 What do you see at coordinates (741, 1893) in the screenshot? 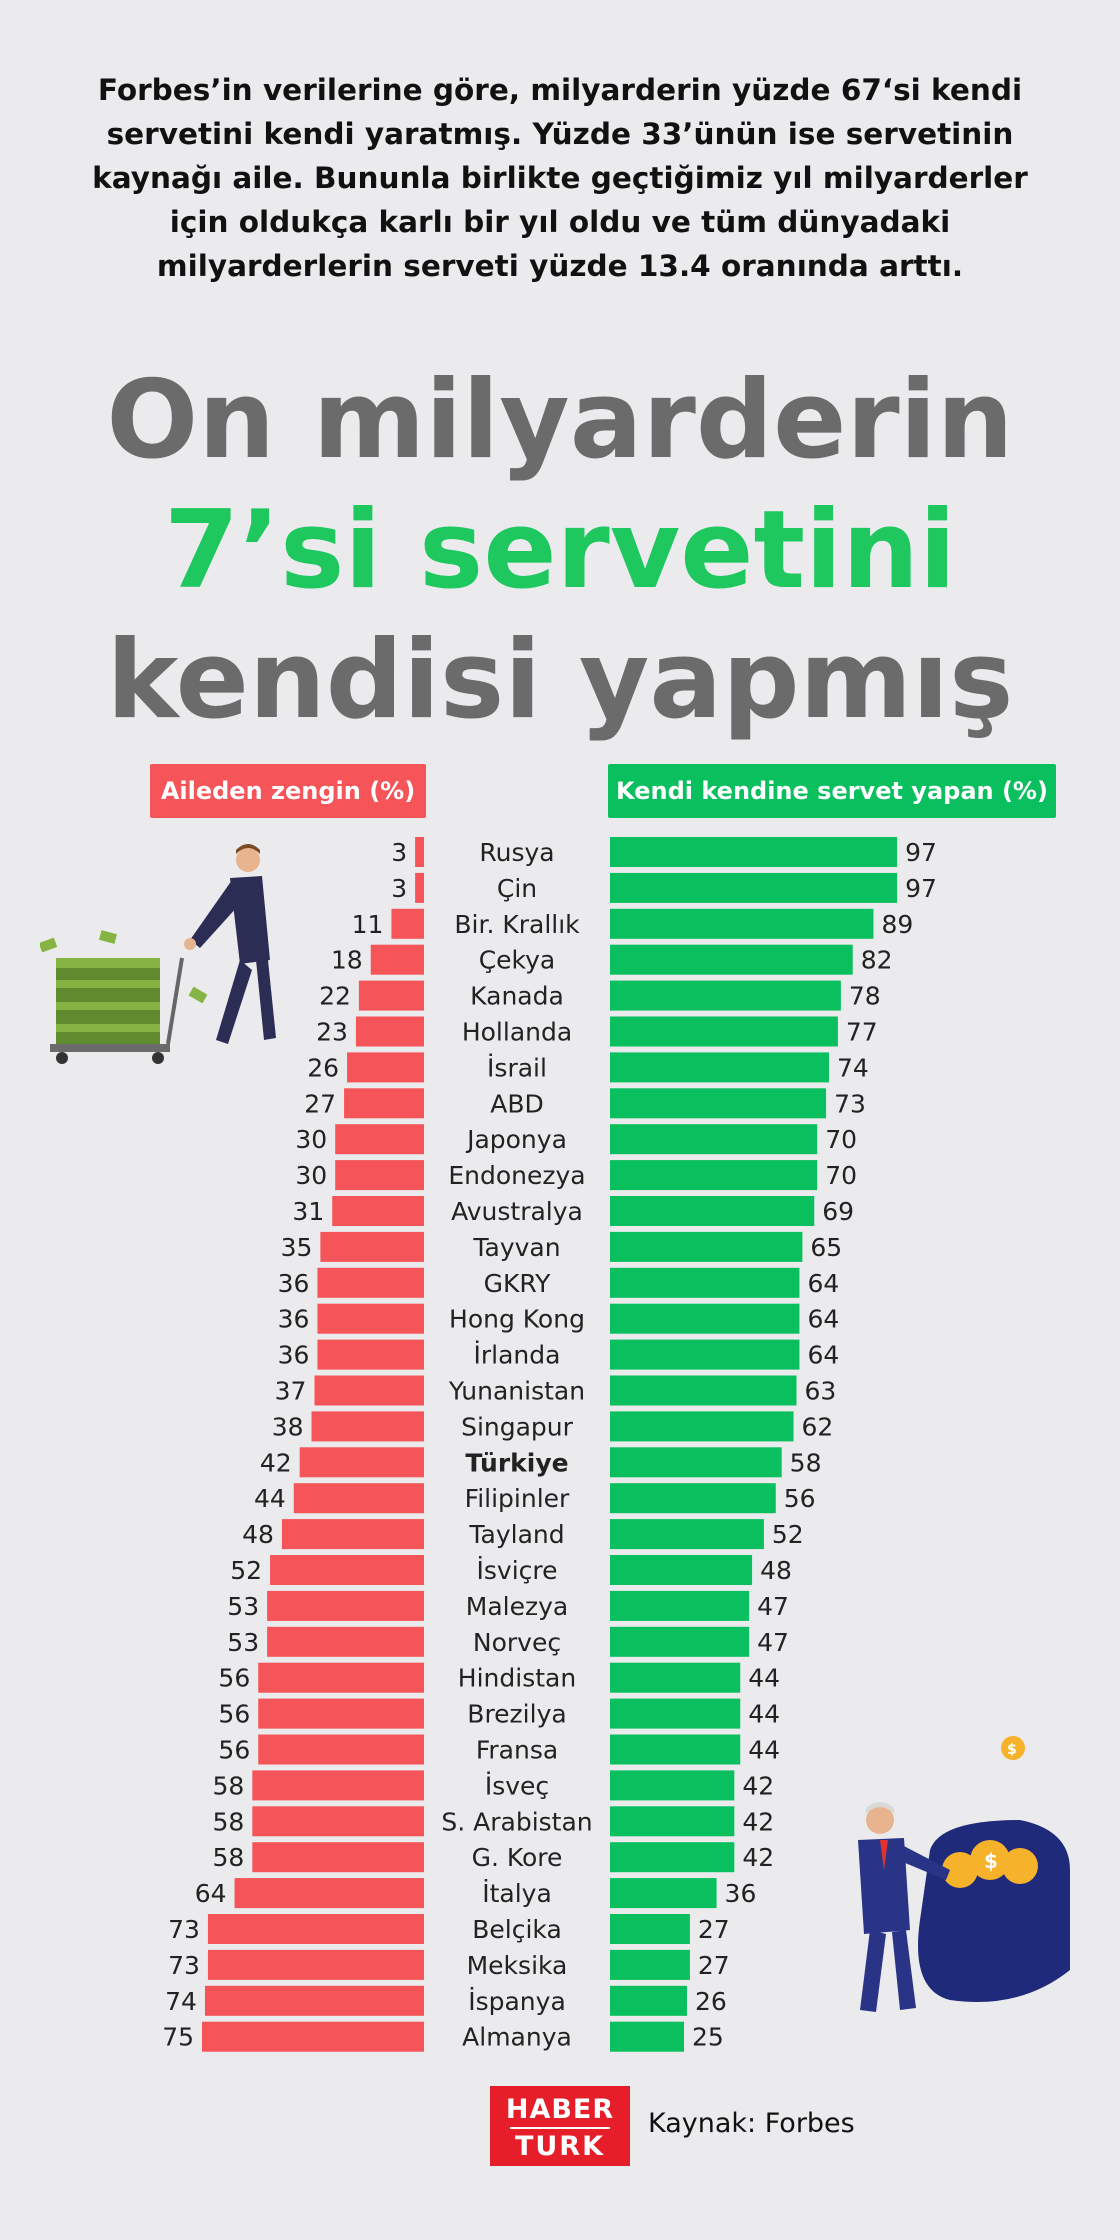
I see `label-right-29: 36` at bounding box center [741, 1893].